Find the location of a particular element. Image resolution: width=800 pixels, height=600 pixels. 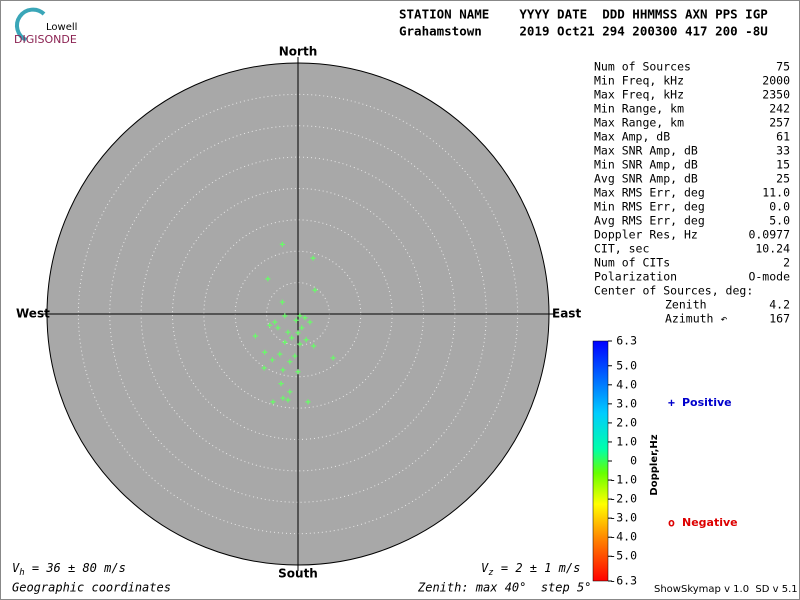

velocity-text: = 36 ± 80 m/s is located at coordinates (75, 568).